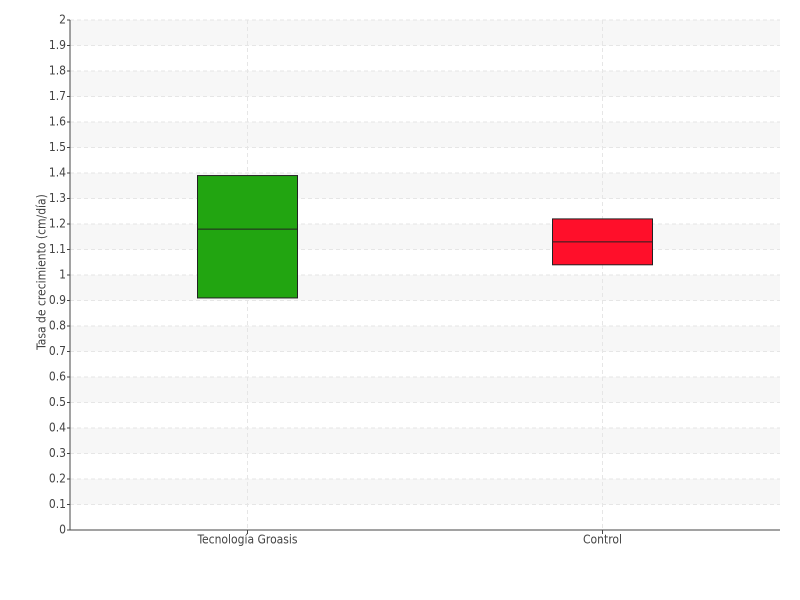 This screenshot has width=800, height=600. What do you see at coordinates (57, 326) in the screenshot?
I see `y-tick-label: 0.8` at bounding box center [57, 326].